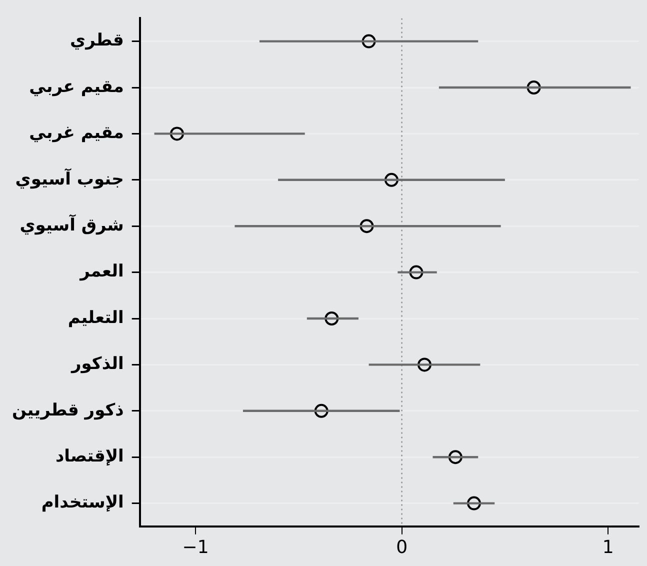 This screenshot has height=566, width=647. Describe the element at coordinates (82, 502) in the screenshot. I see `y-tick-label: الإستخدام` at that location.